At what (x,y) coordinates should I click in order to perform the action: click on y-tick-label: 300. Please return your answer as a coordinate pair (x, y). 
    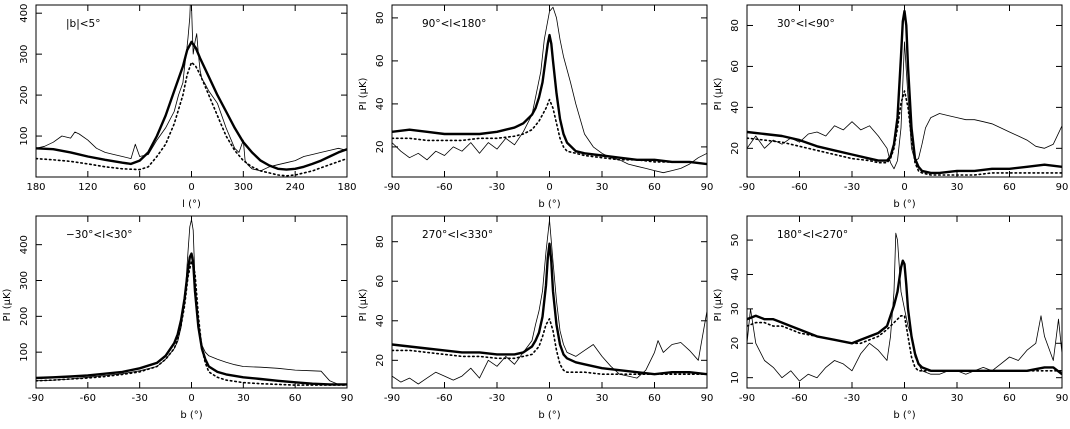
    Looking at the image, I should click on (24, 280).